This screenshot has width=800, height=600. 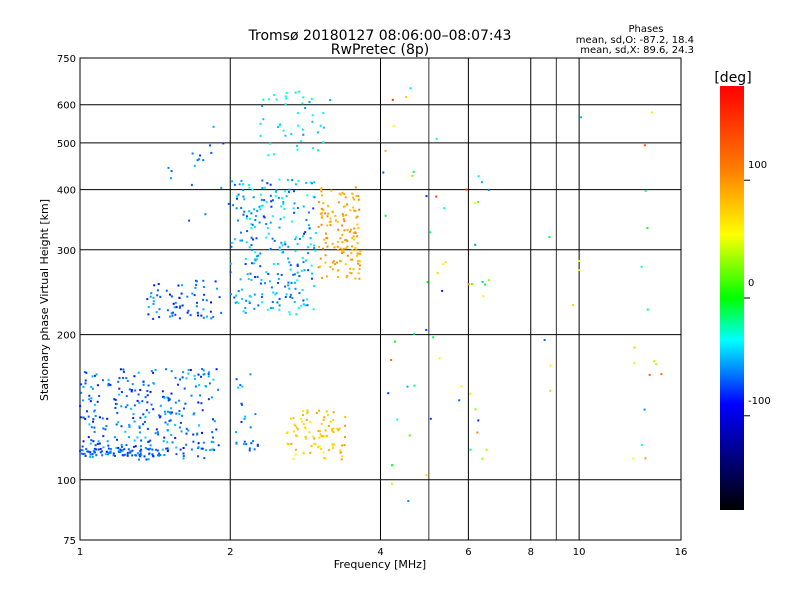 What do you see at coordinates (66, 251) in the screenshot?
I see `y-tick-label: 300` at bounding box center [66, 251].